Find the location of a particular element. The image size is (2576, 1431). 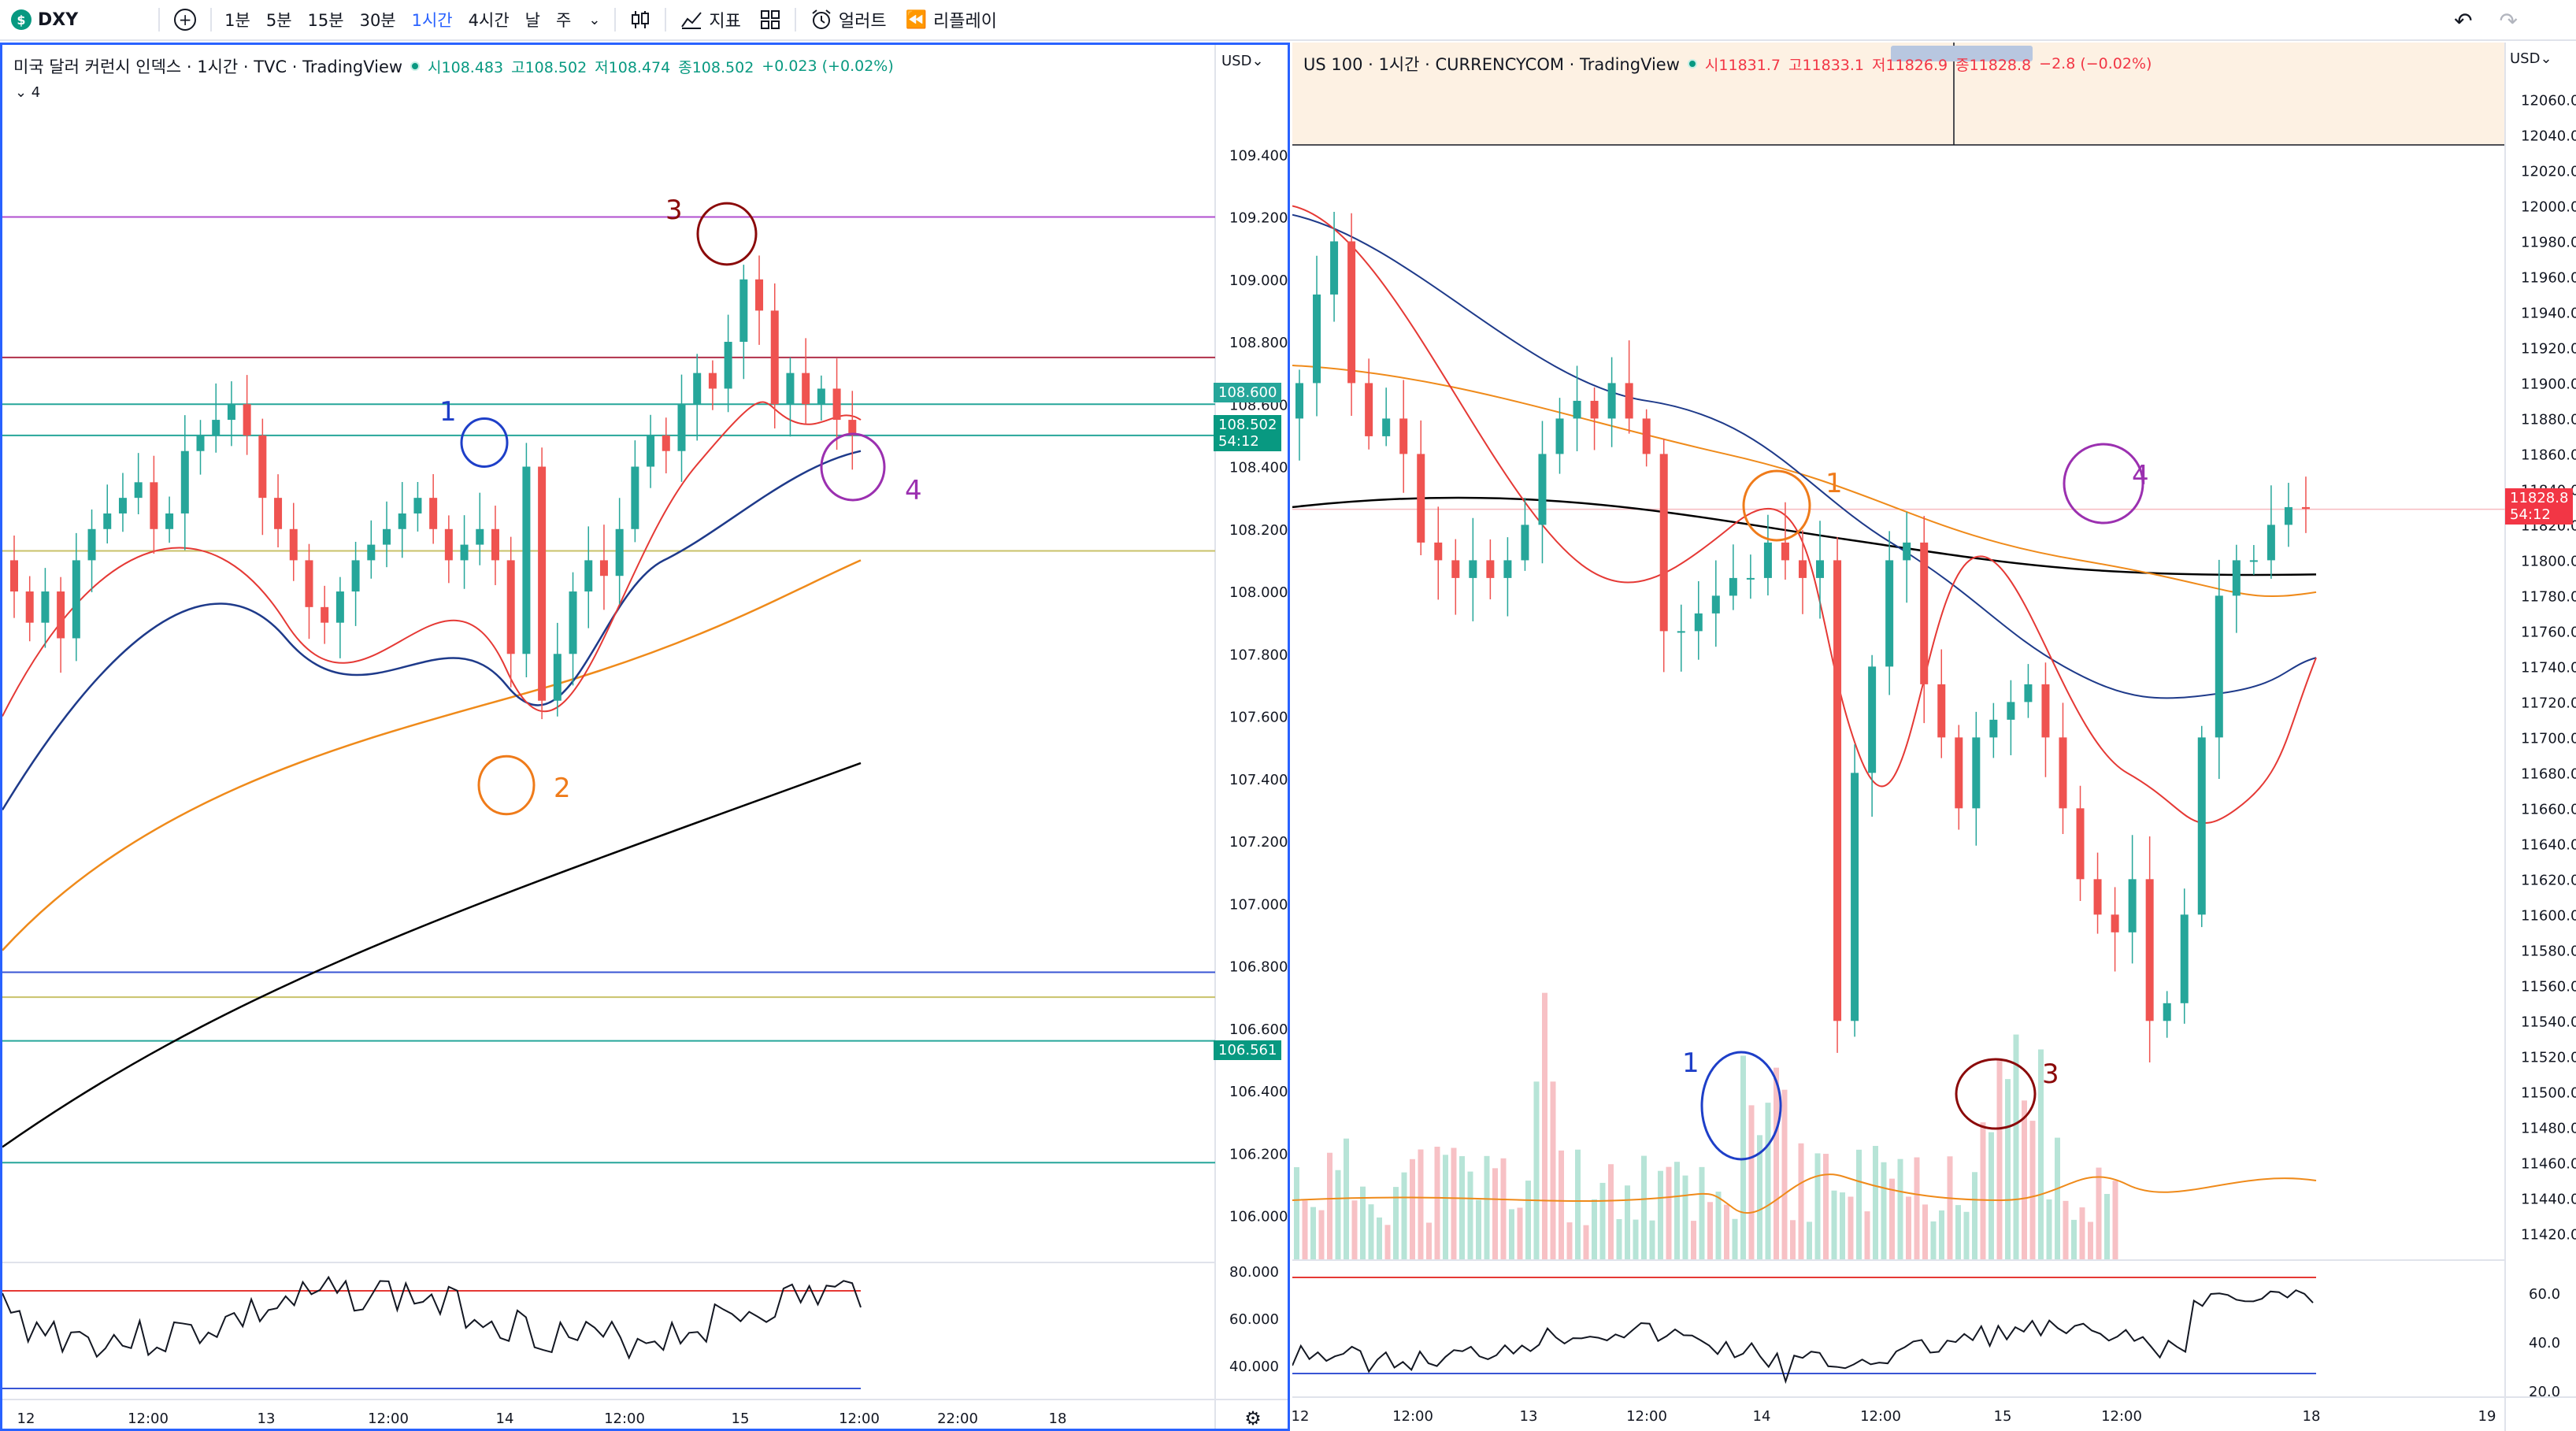

replay-label: 리플레이 is located at coordinates (965, 22).